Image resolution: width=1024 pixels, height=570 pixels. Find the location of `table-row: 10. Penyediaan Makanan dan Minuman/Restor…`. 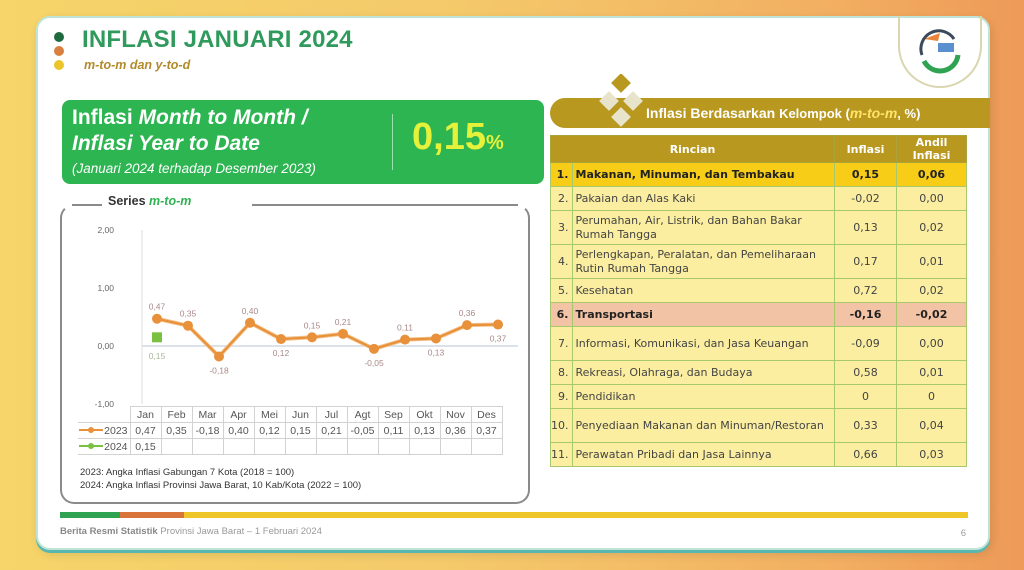

table-row: 10. Penyediaan Makanan dan Minuman/Restor… is located at coordinates (758, 425).